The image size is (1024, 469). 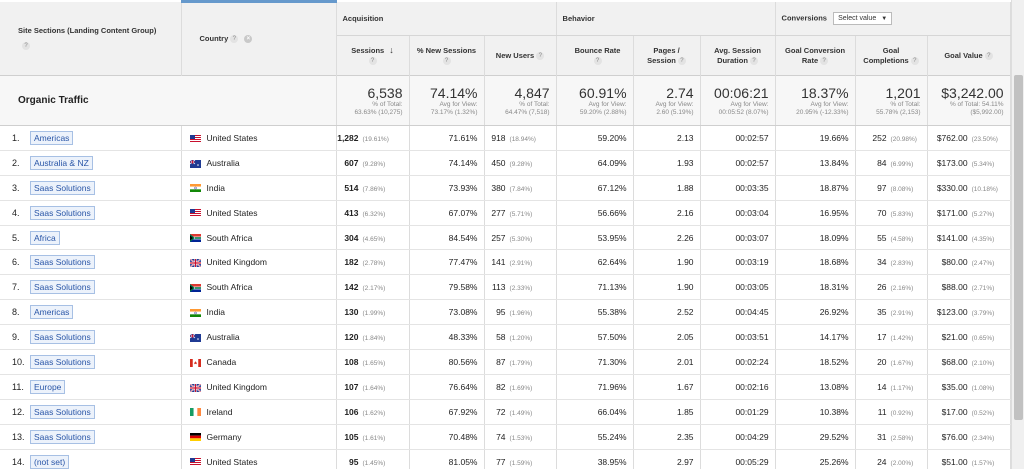 I want to click on landing-group-link: Australia & NZ, so click(x=61, y=162).